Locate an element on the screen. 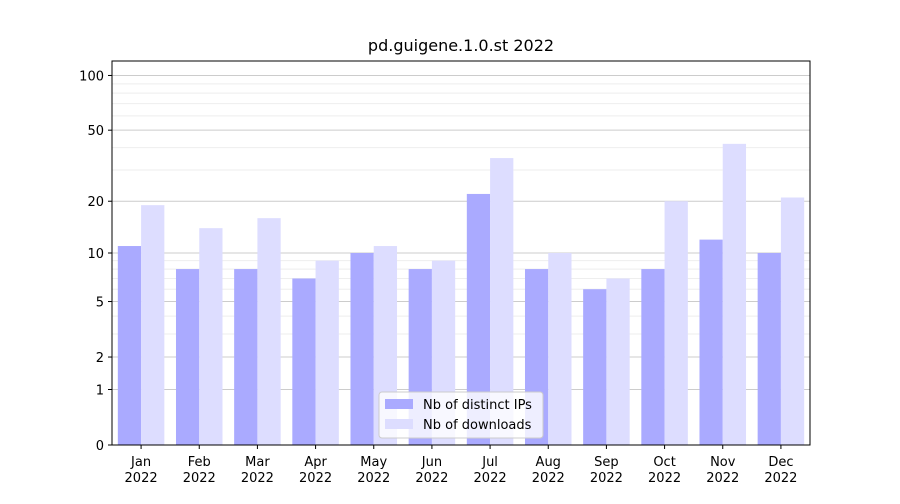 This screenshot has width=900, height=504. x-tick-label-month: Aug is located at coordinates (548, 462).